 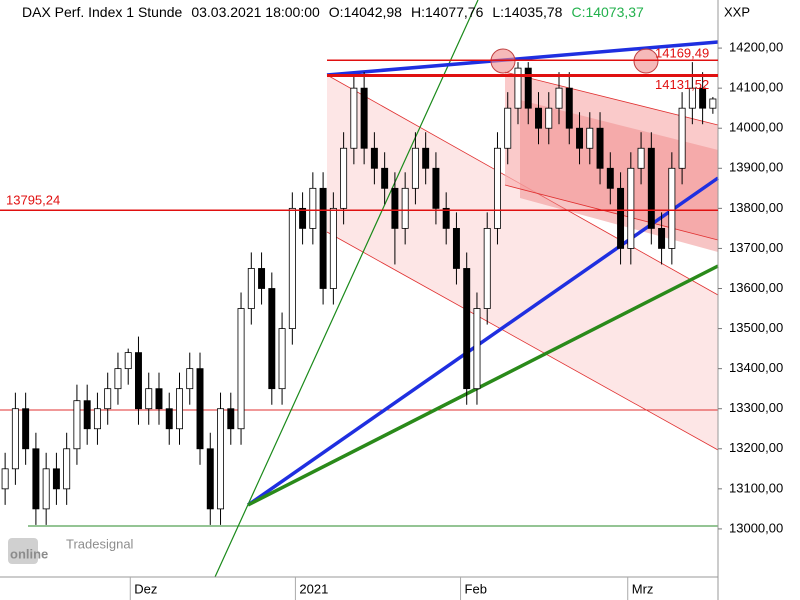 I want to click on level-label: 14131,52, so click(x=682, y=84).